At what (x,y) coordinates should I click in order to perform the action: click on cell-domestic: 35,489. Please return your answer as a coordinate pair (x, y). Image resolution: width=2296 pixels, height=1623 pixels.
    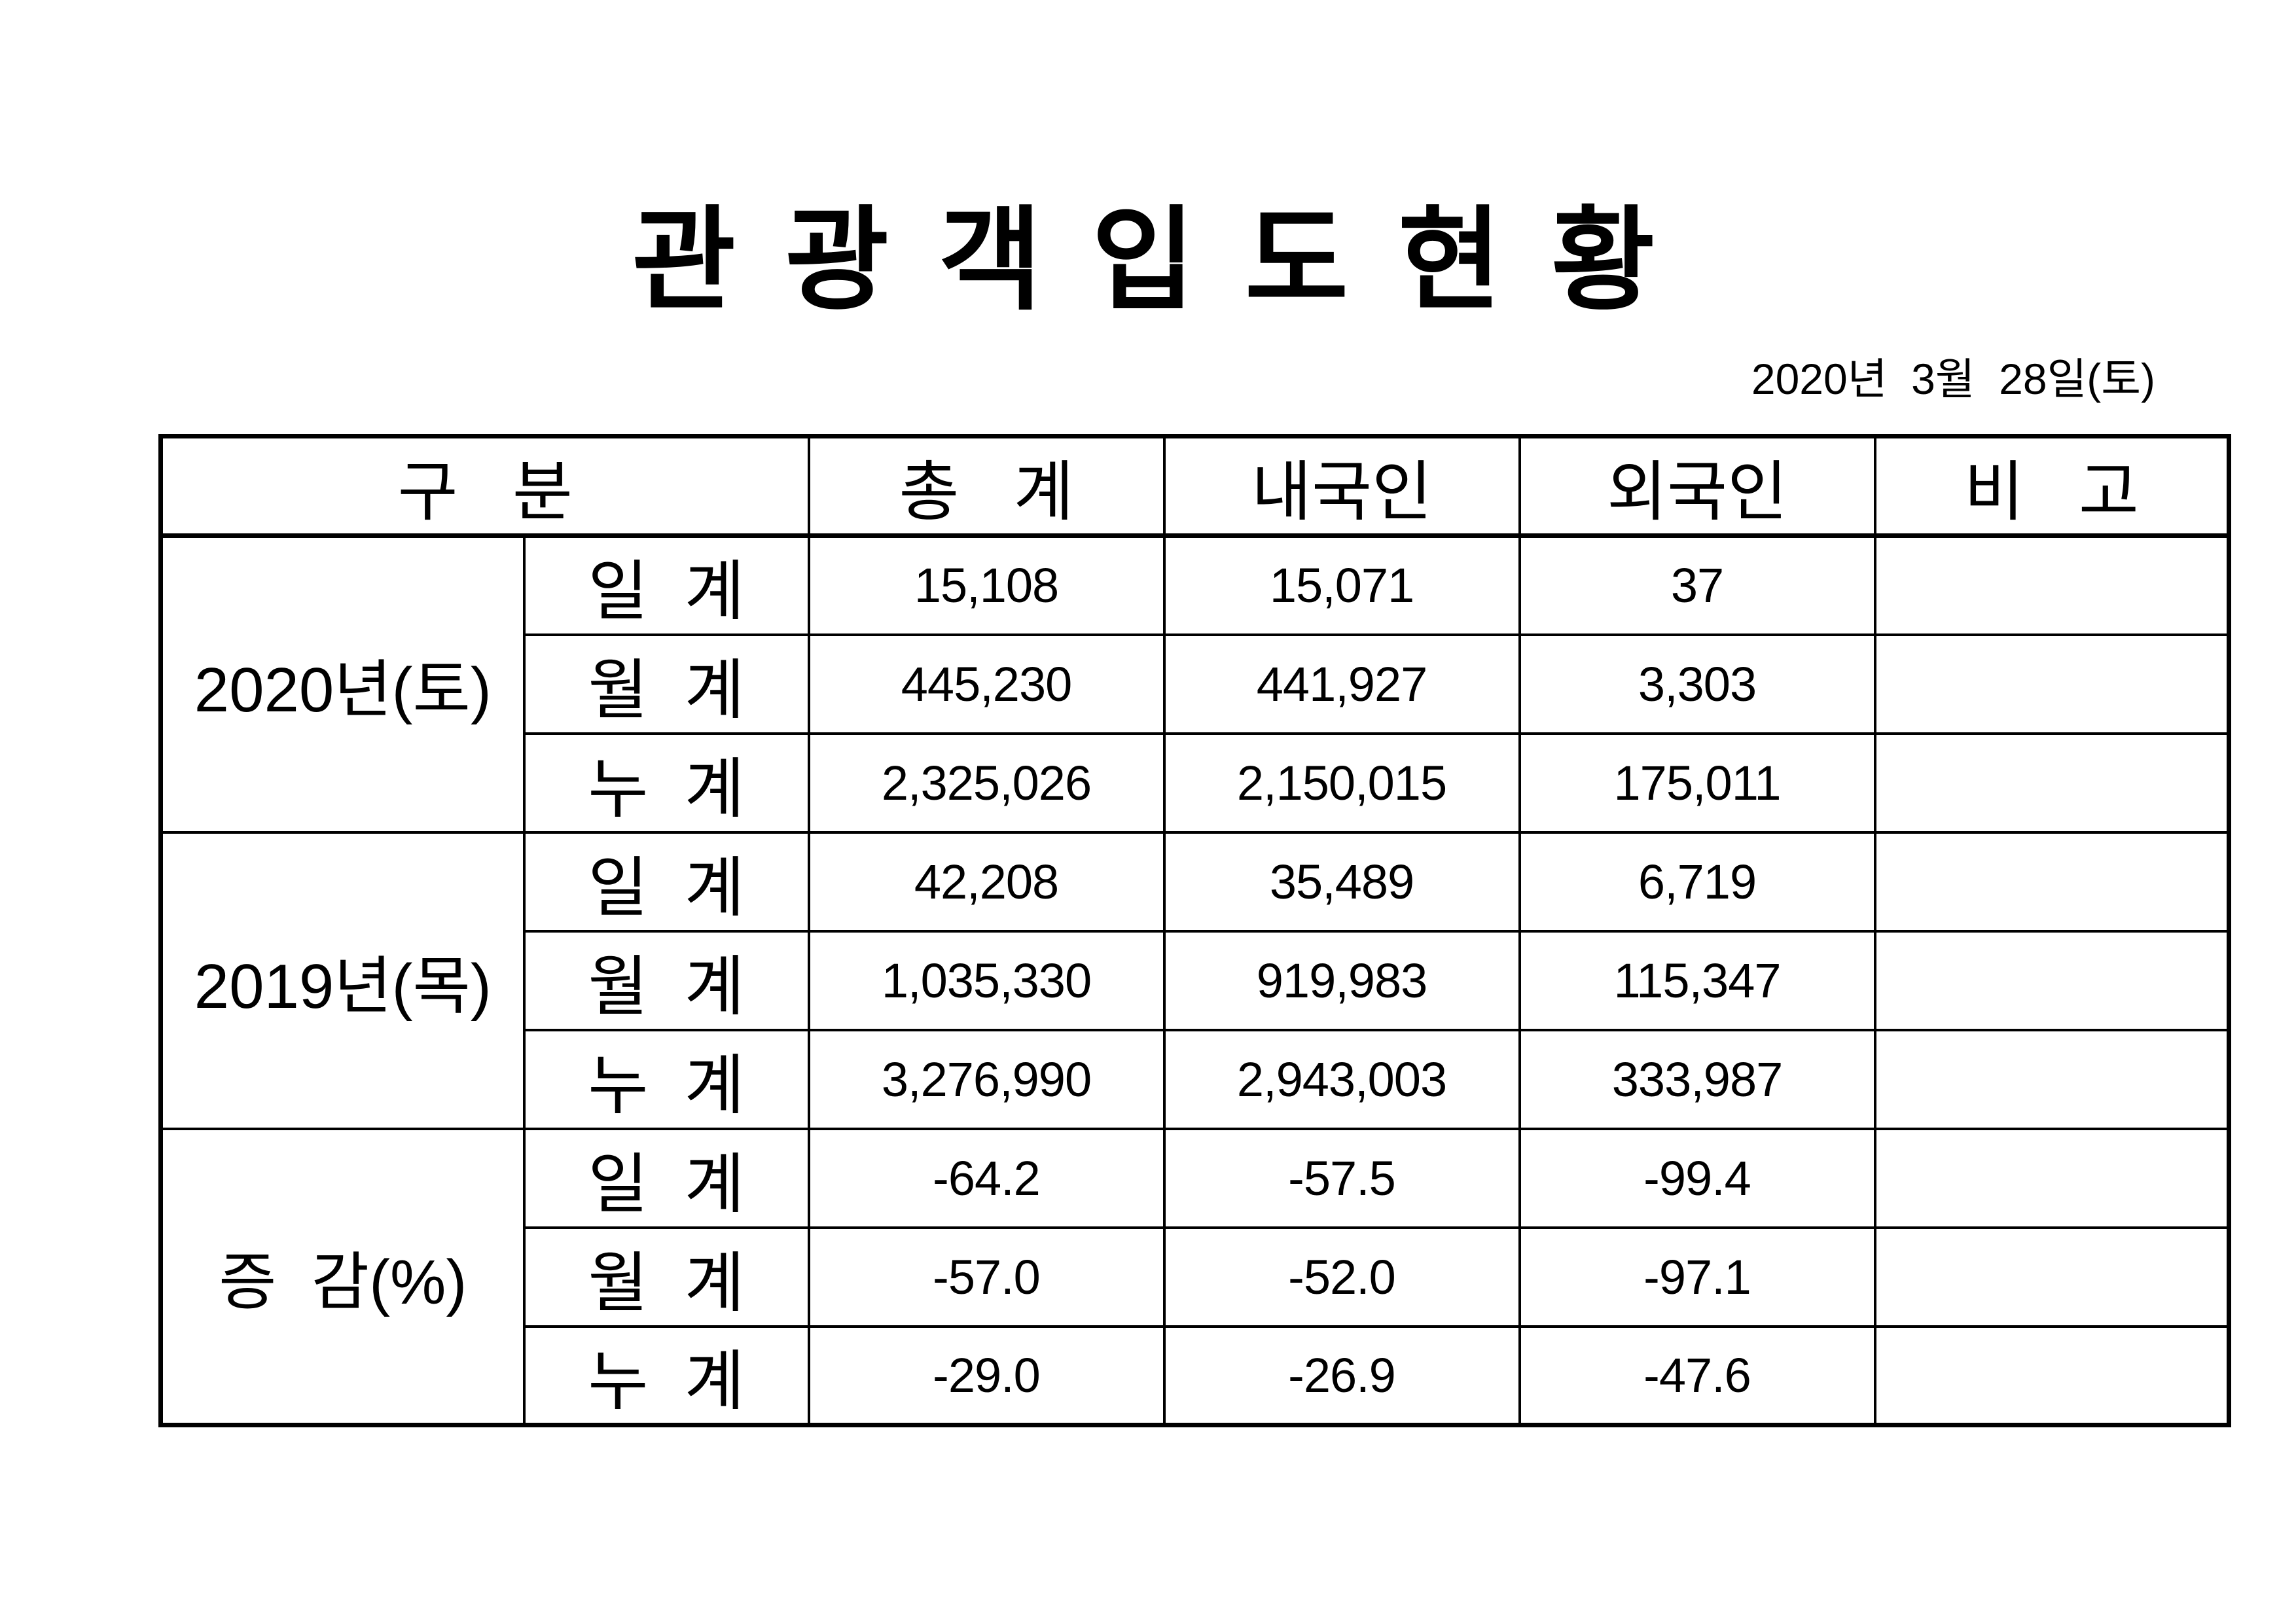
    Looking at the image, I should click on (1341, 881).